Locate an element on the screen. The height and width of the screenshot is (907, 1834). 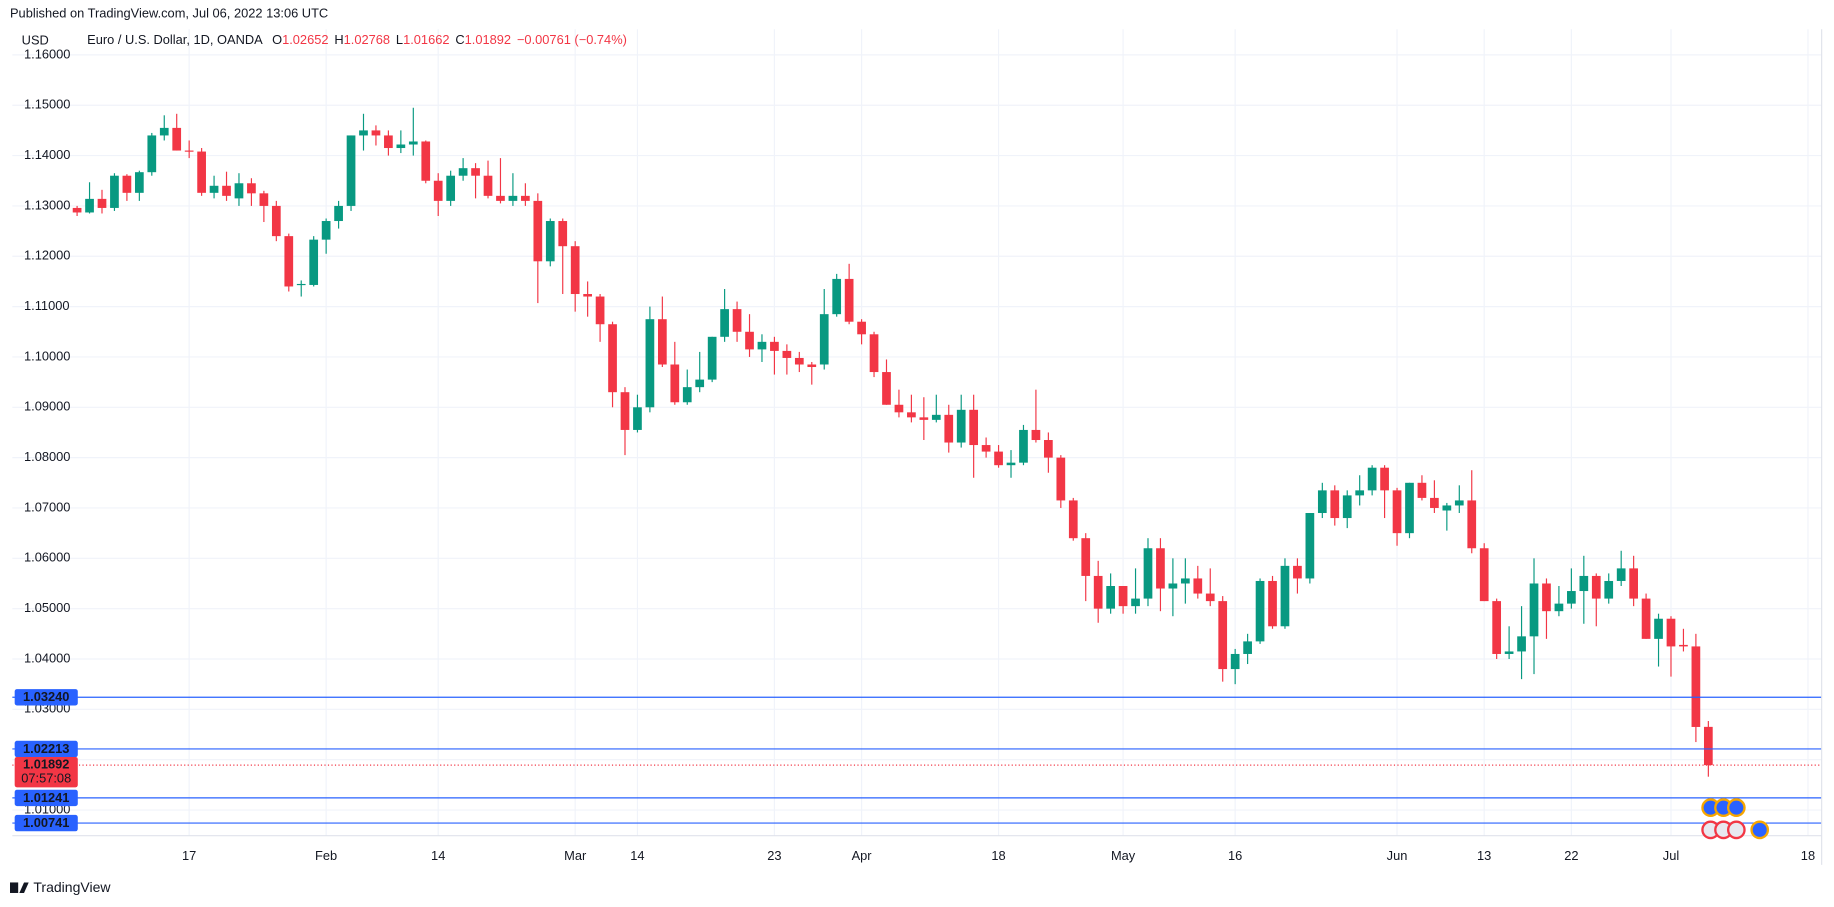
y-tick-label: 1.15000 is located at coordinates (47, 104).